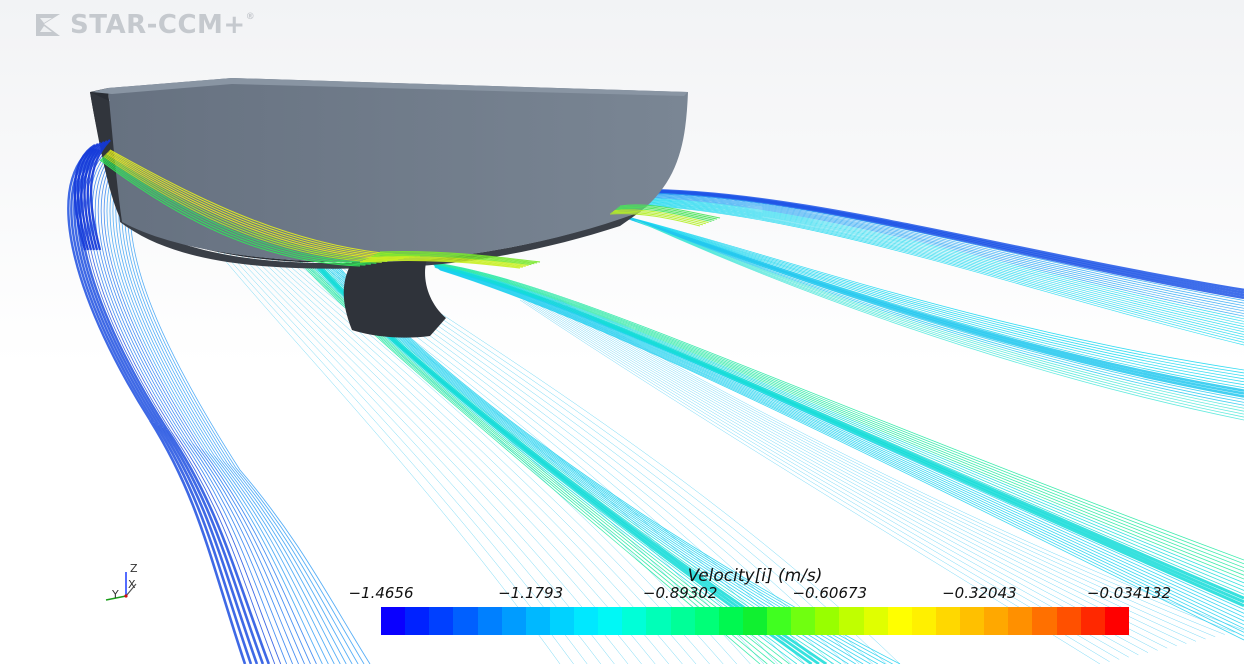 The image size is (1244, 664). What do you see at coordinates (123, 585) in the screenshot?
I see `axis-triad: Z X Y` at bounding box center [123, 585].